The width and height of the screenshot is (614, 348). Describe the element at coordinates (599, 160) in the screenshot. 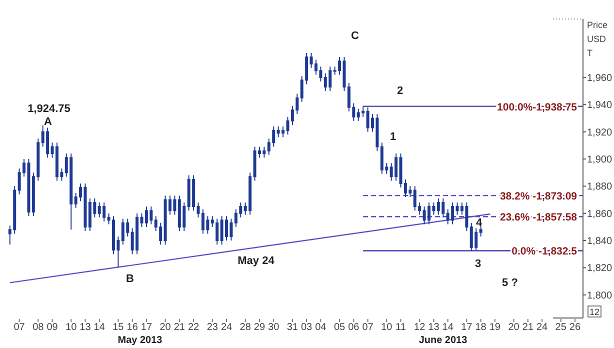

I see `y-tick-label: 1,900` at that location.